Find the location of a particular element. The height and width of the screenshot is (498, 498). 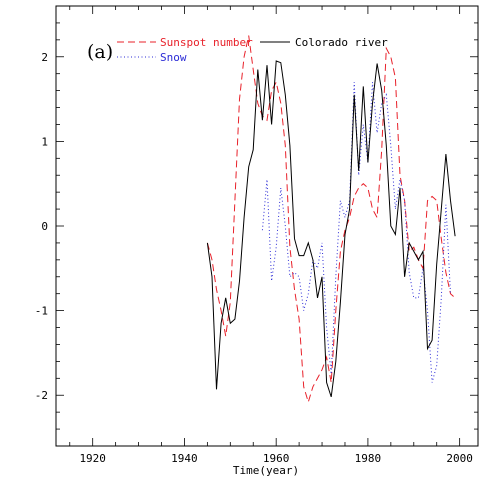

y-tick-label: 1 is located at coordinates (44, 141).